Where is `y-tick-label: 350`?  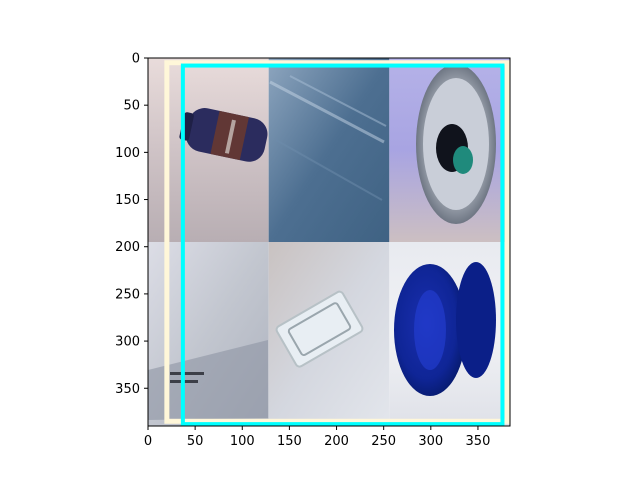 y-tick-label: 350 is located at coordinates (127, 389).